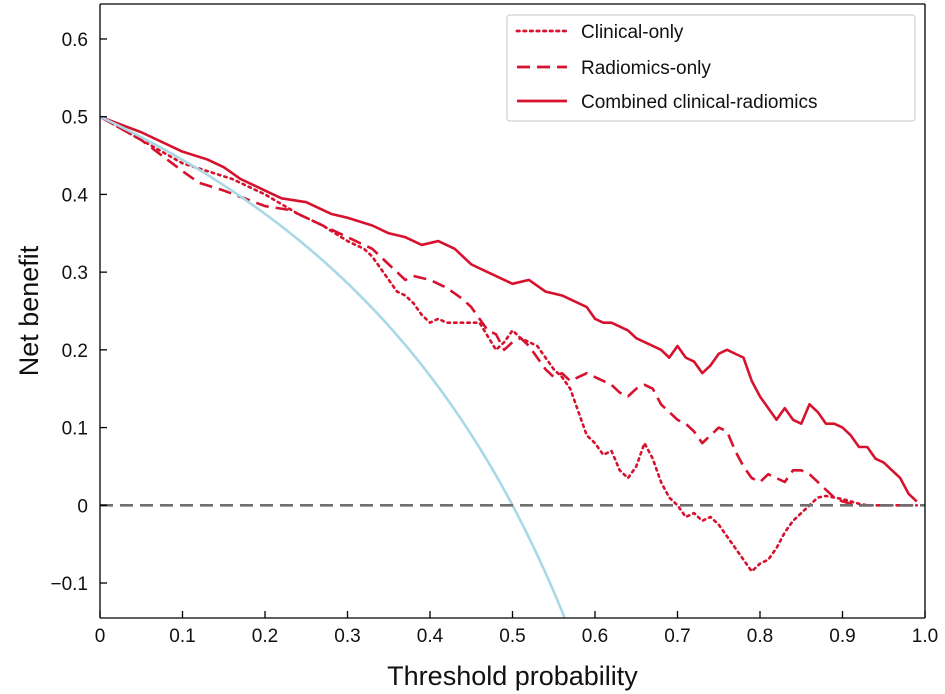 This screenshot has width=945, height=694. Describe the element at coordinates (925, 636) in the screenshot. I see `x-tick-label: 1.0` at that location.